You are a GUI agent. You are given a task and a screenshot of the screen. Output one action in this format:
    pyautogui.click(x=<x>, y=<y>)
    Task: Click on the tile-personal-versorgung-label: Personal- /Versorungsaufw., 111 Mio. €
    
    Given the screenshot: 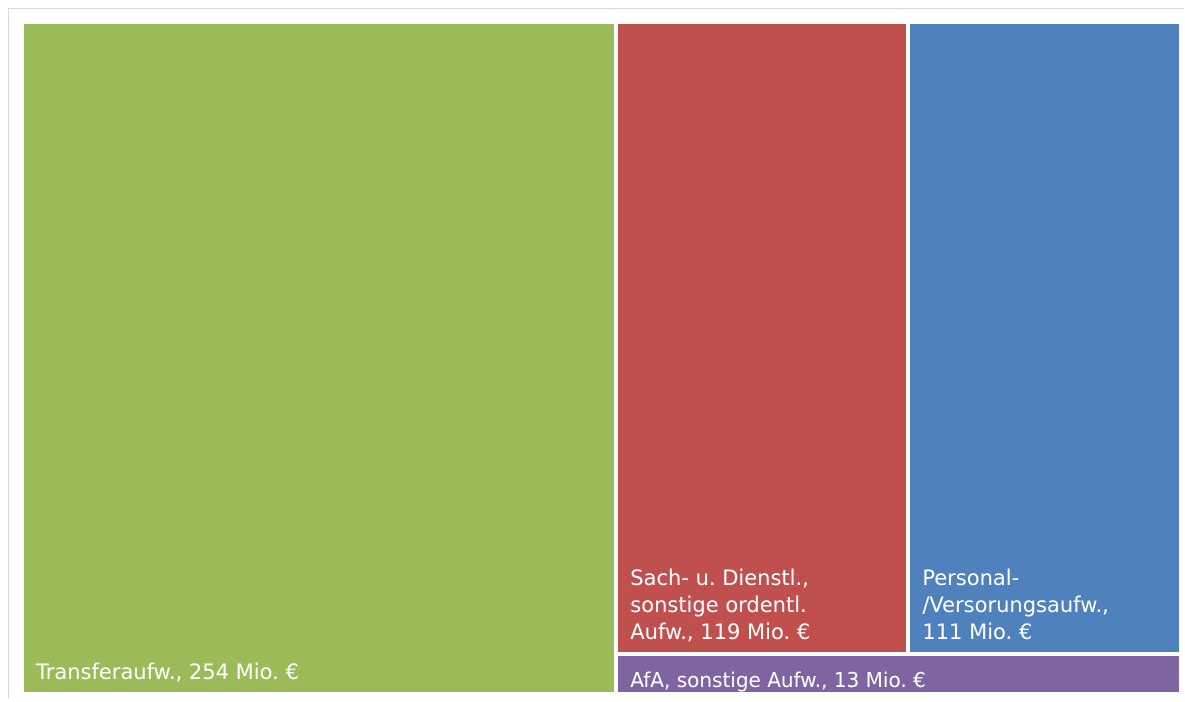 What is the action you would take?
    pyautogui.click(x=1015, y=605)
    